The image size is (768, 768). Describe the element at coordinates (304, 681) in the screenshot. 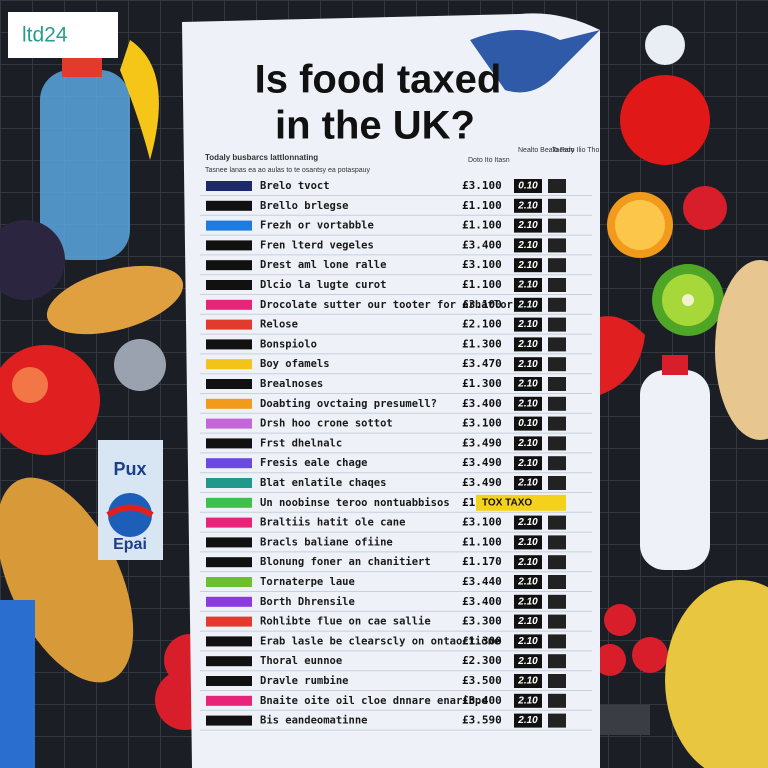

I see `row-label: Dravle rumbine` at that location.